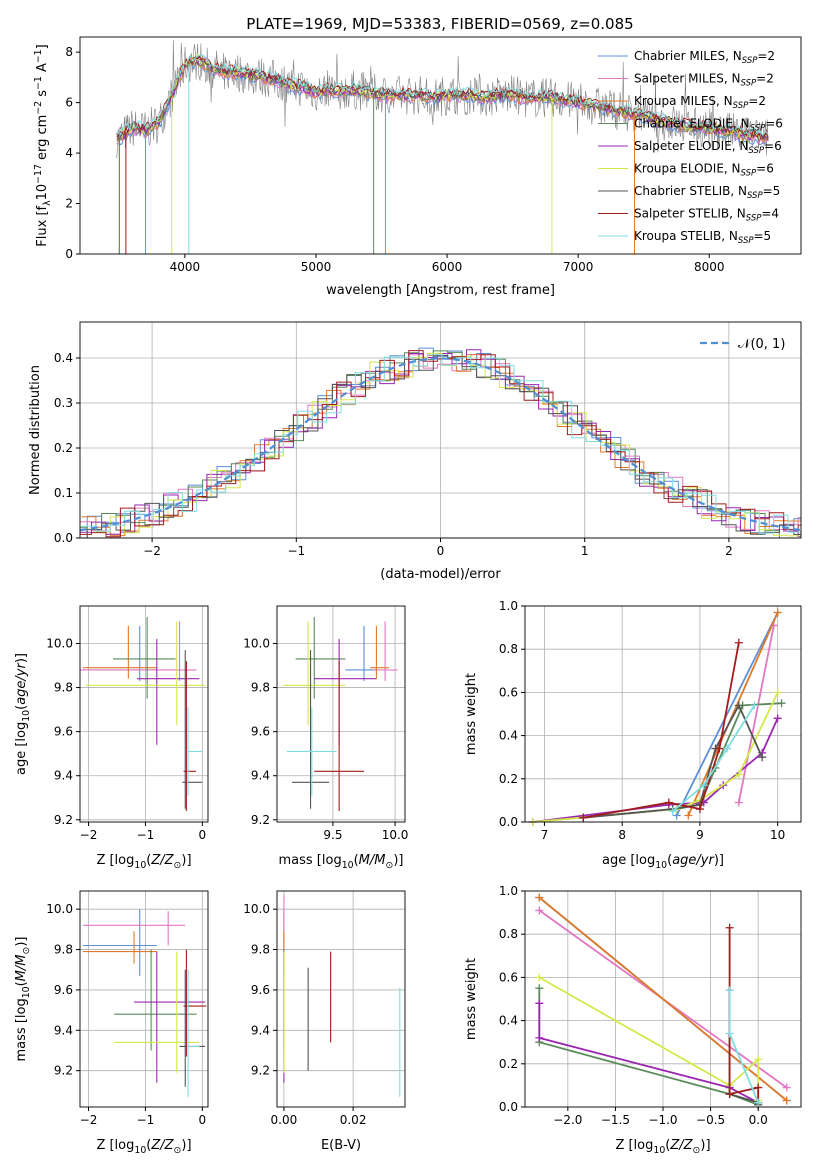  I want to click on mass-vs-ebv-chart: 0.00 0.02 9.2 9.4 9.6 9.8 10.0 E(B-V), so click(324, 1021).